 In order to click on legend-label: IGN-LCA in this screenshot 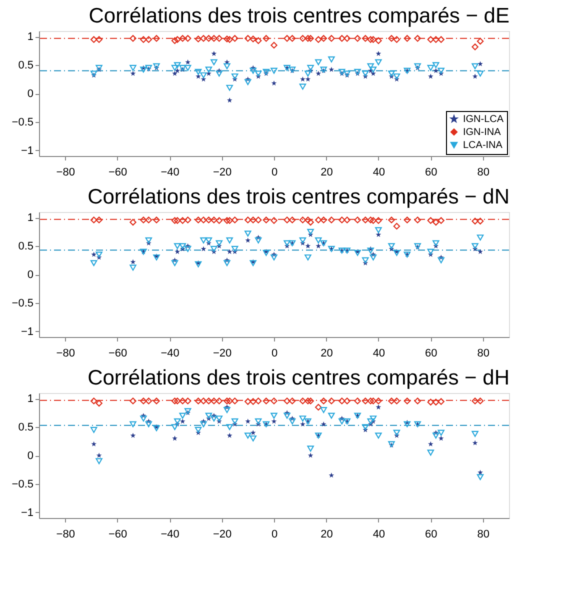, I will do `click(483, 119)`.